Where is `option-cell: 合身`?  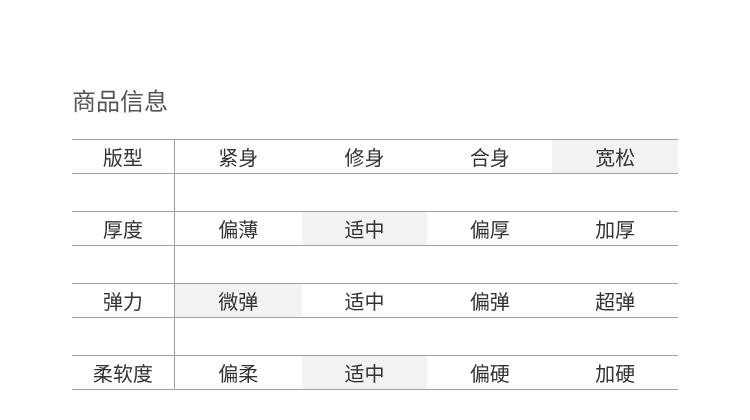
option-cell: 合身 is located at coordinates (489, 158).